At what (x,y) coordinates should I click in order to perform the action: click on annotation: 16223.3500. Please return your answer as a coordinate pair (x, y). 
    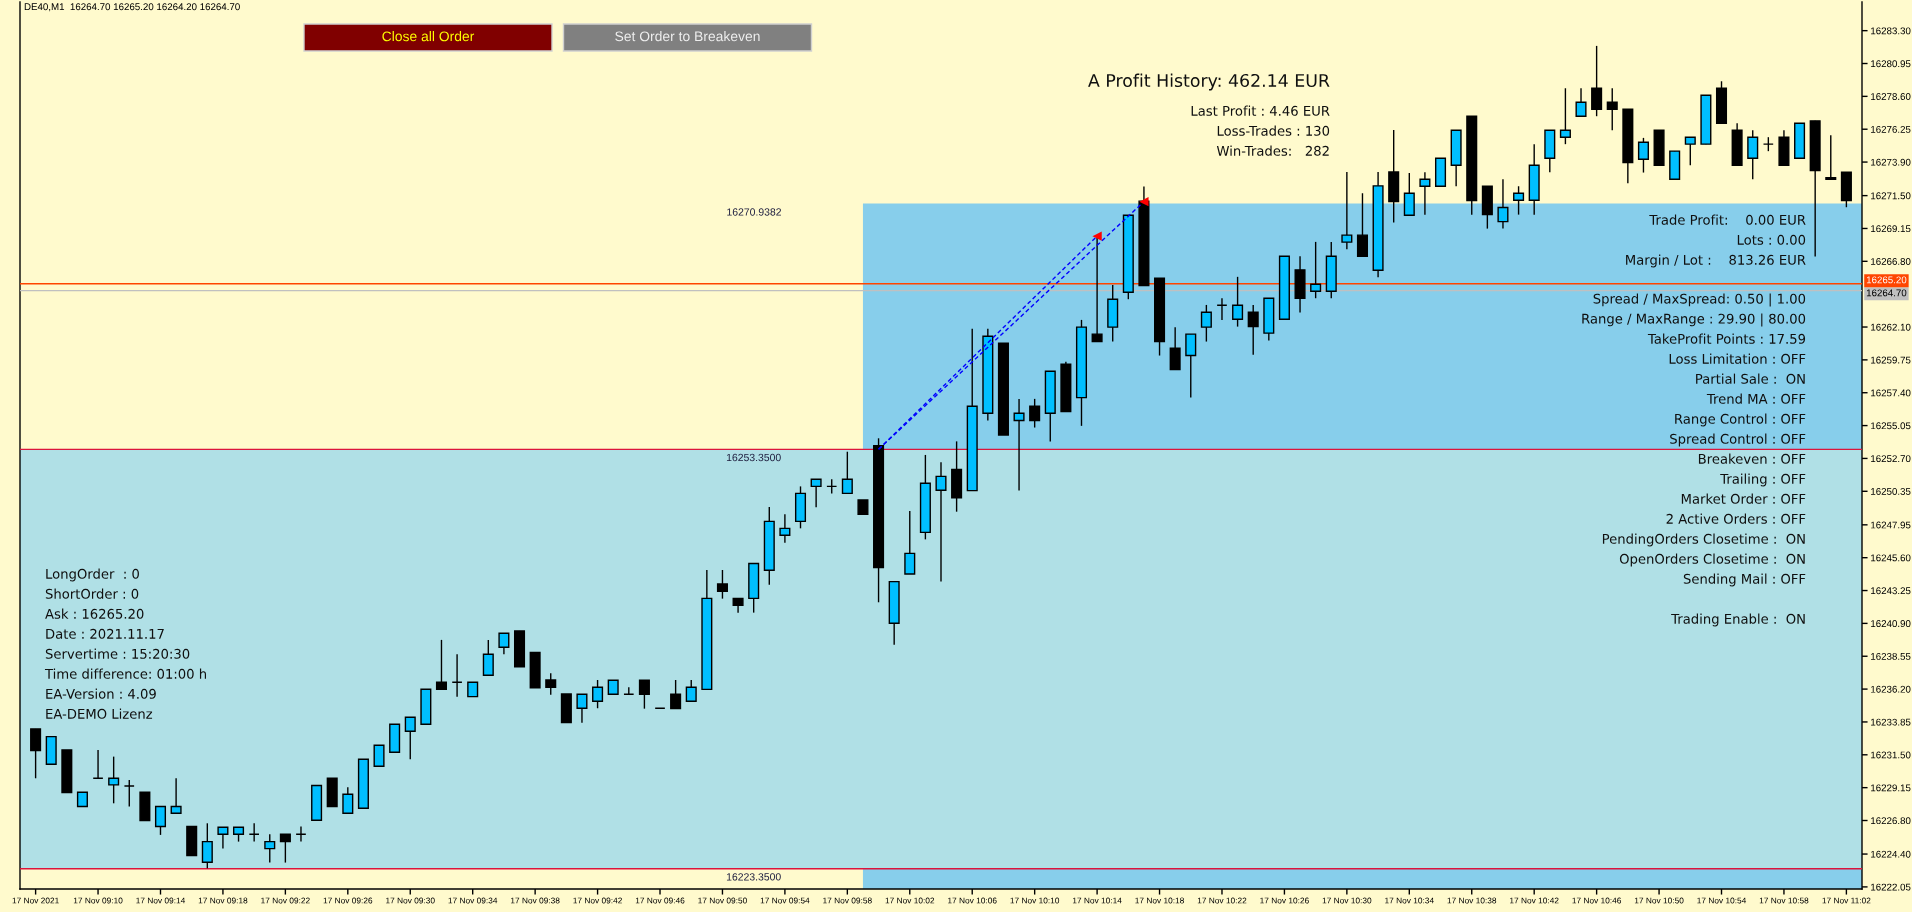
    Looking at the image, I should click on (753, 877).